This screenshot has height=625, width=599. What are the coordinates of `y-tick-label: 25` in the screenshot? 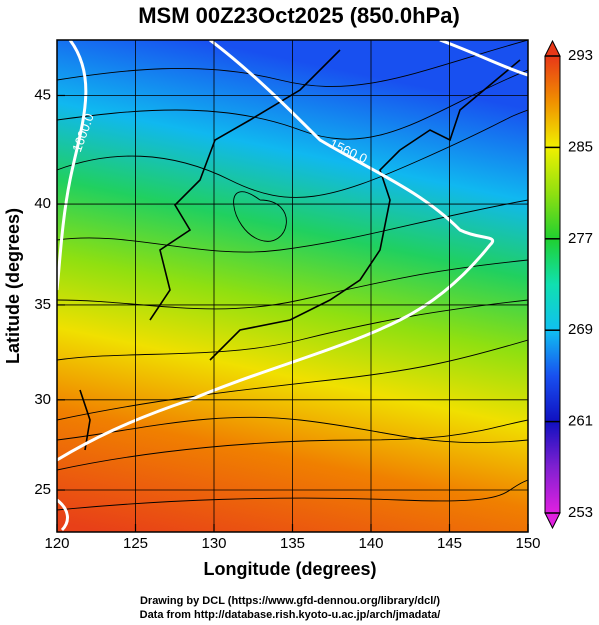 It's located at (42, 489).